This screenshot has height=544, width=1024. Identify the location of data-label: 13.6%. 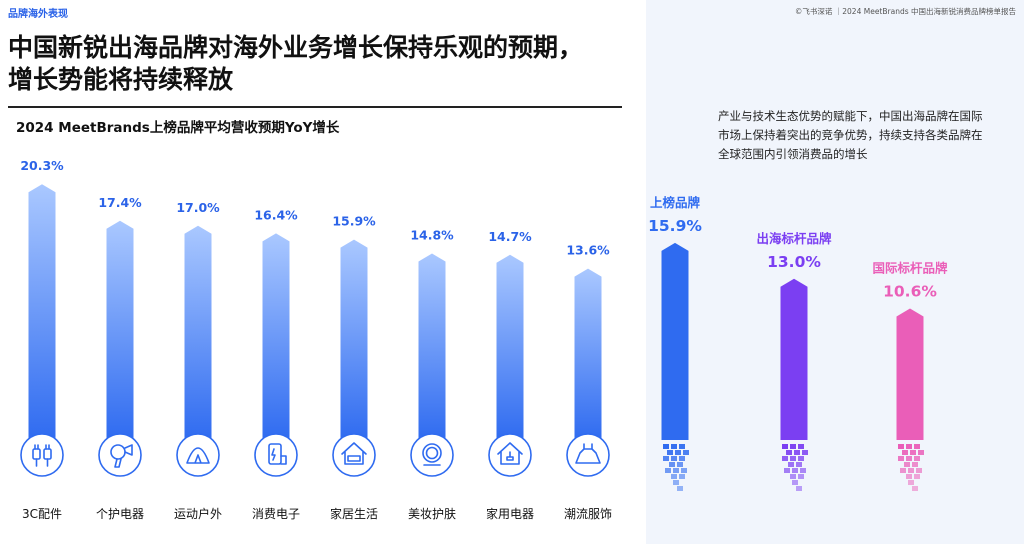
(588, 250).